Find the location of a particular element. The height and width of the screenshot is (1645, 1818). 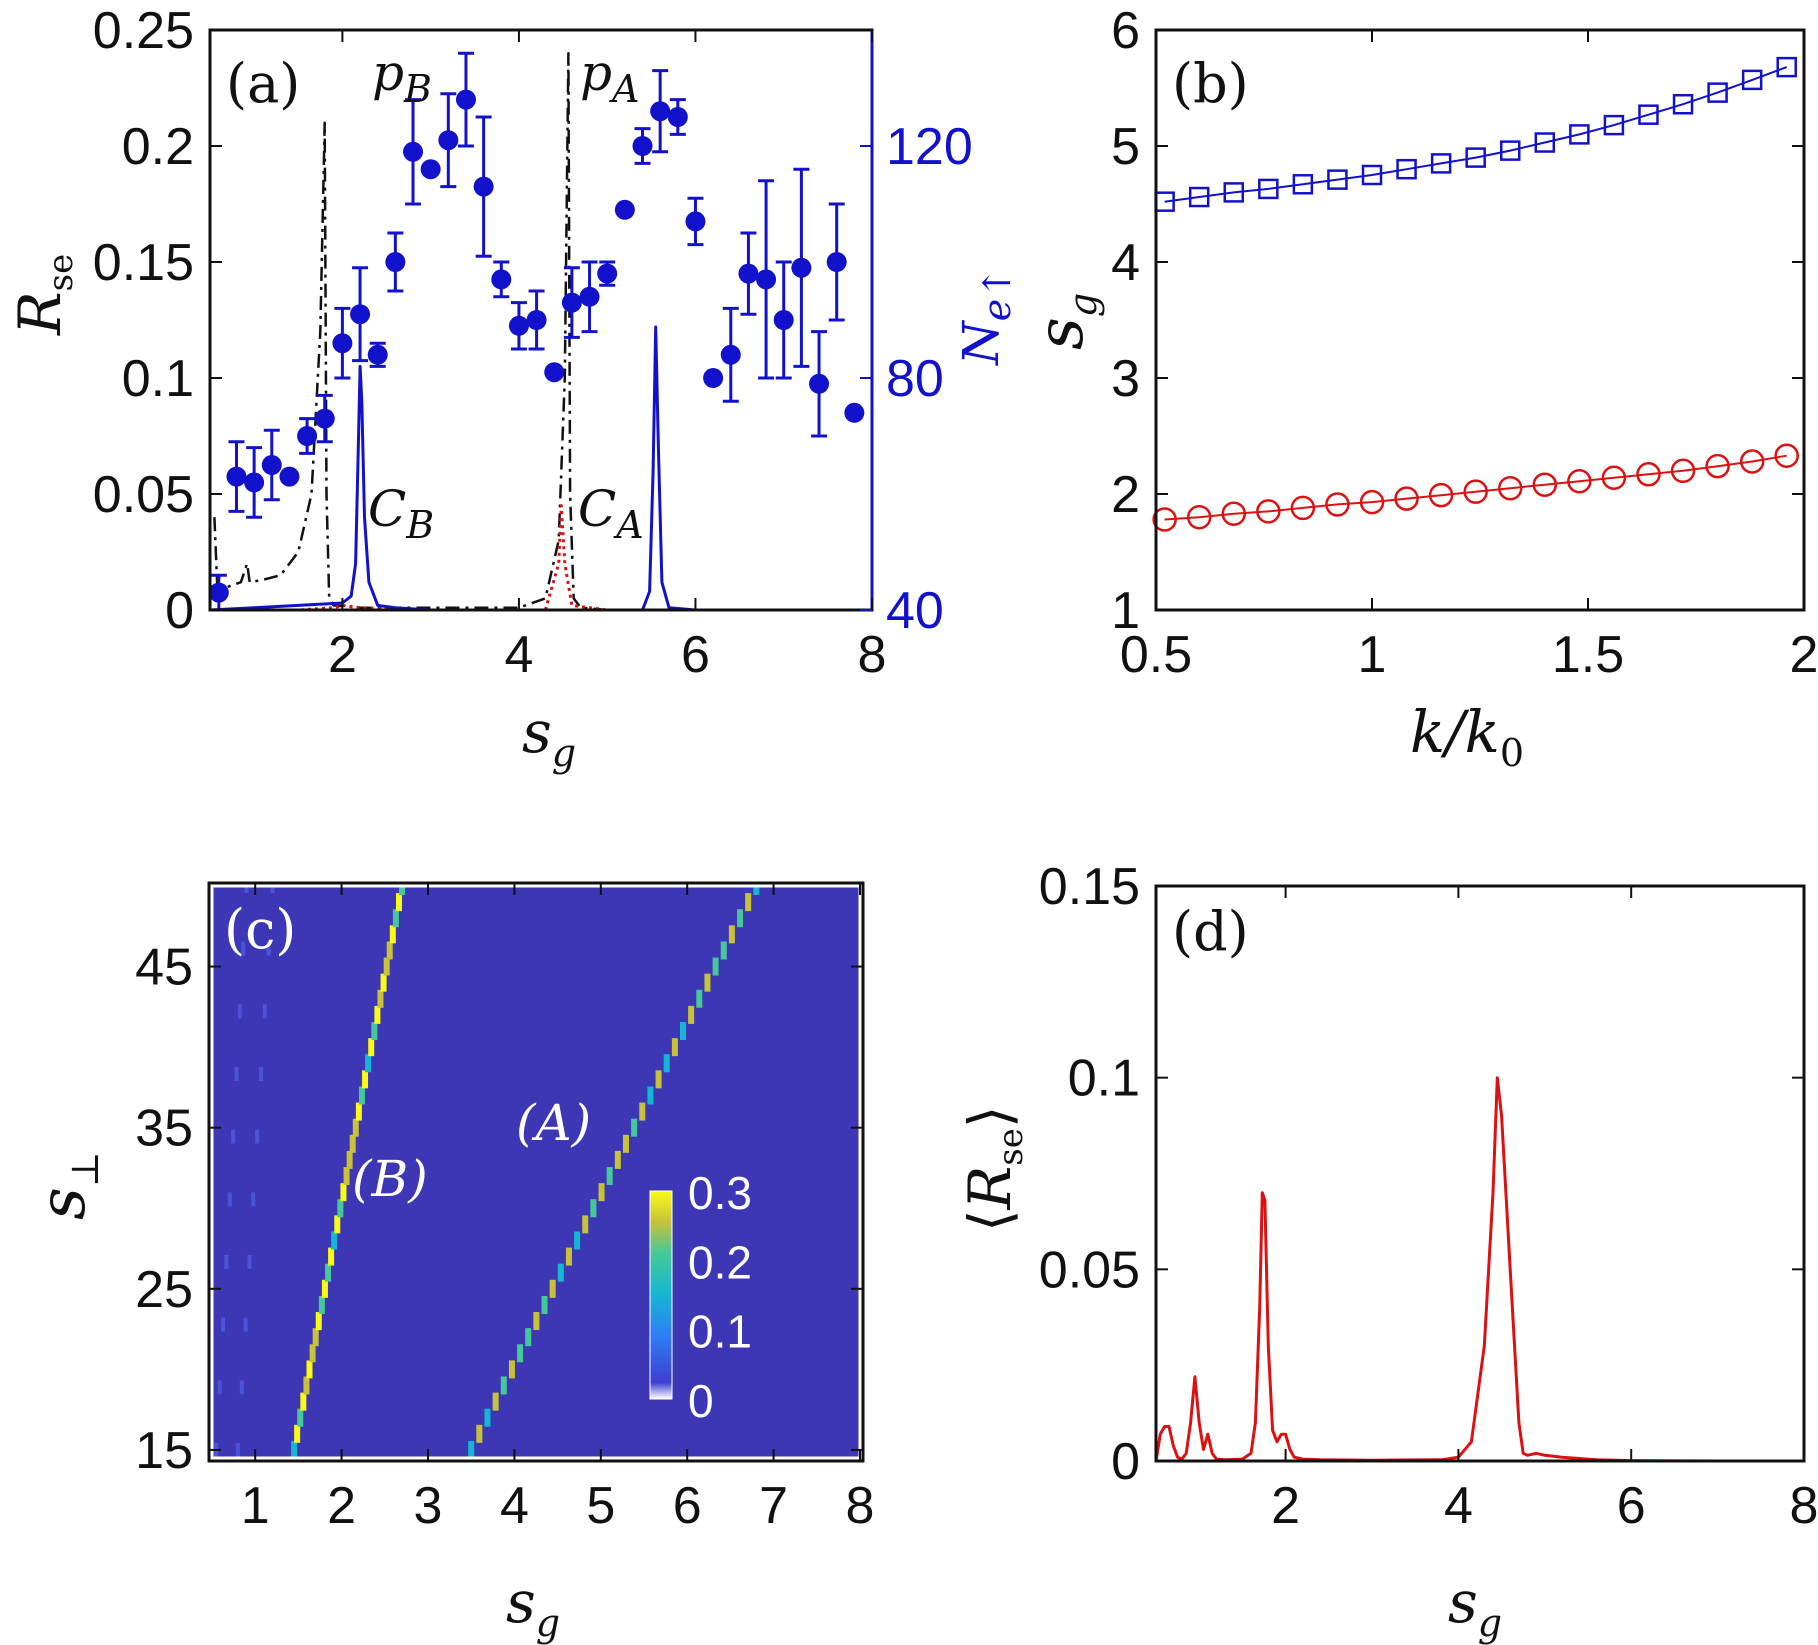

panel-b-xlabel: k/k0 is located at coordinates (1467, 736).